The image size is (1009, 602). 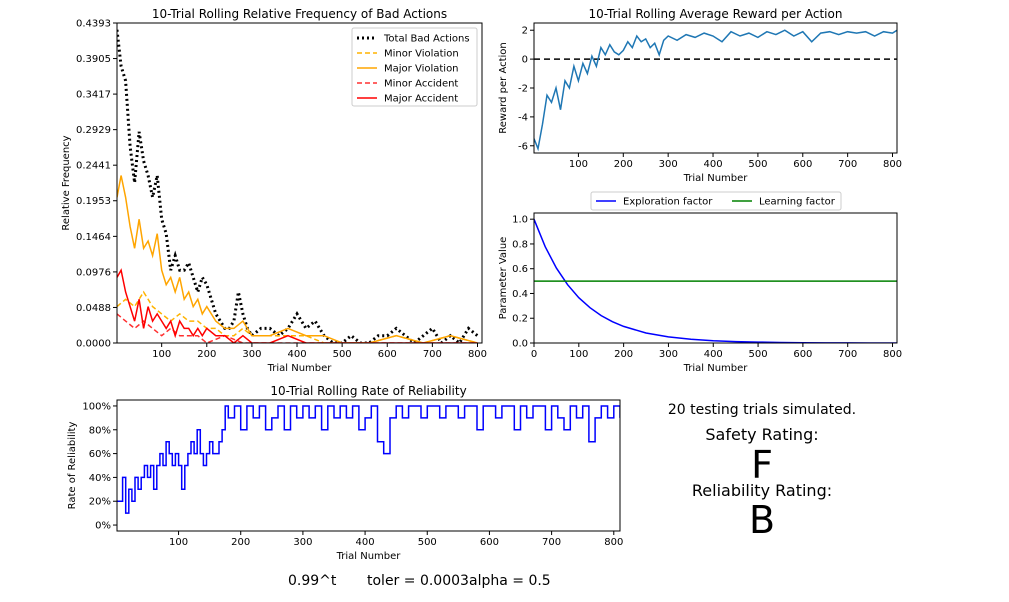 What do you see at coordinates (525, 31) in the screenshot?
I see `y-tick-label: 2` at bounding box center [525, 31].